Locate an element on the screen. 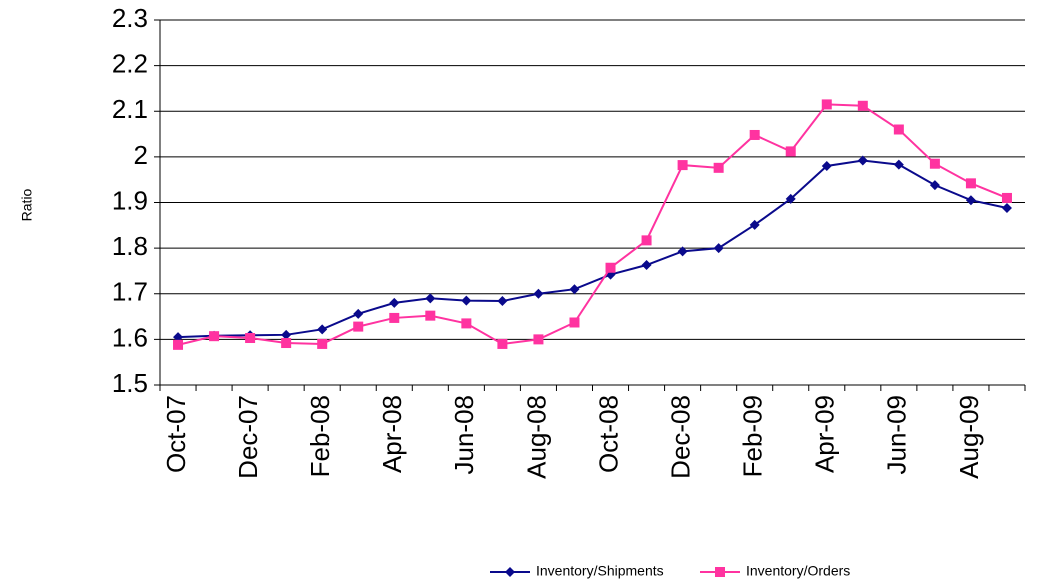 The image size is (1037, 587). x-tick-label: Feb-08 is located at coordinates (320, 436).